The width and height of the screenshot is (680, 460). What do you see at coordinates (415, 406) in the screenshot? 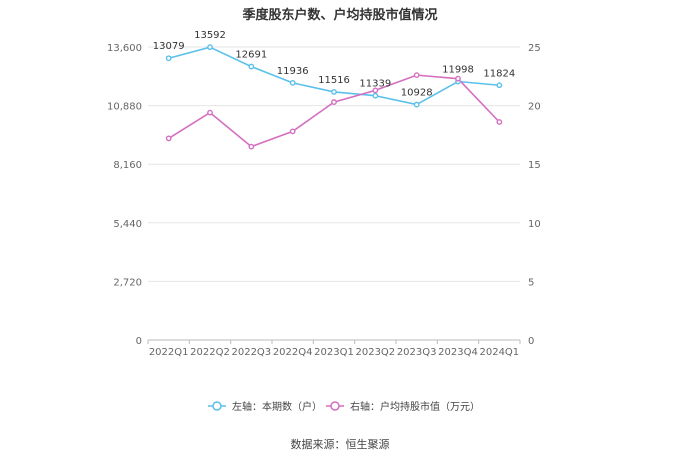
I see `legend-label-2: 右轴：户均持股市值（万元）` at bounding box center [415, 406].